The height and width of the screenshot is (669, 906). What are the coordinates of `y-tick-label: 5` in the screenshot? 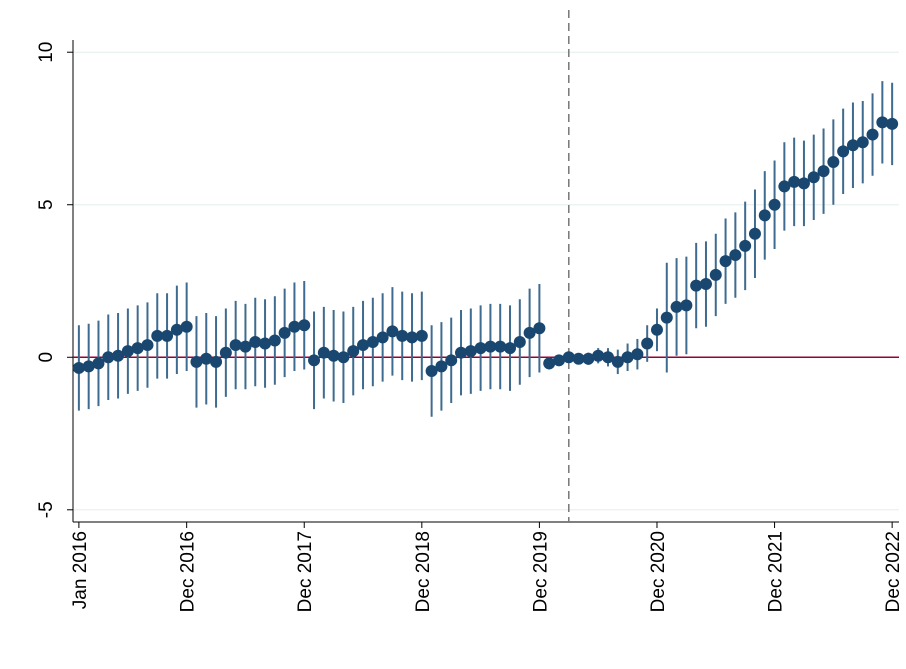 It's located at (46, 204).